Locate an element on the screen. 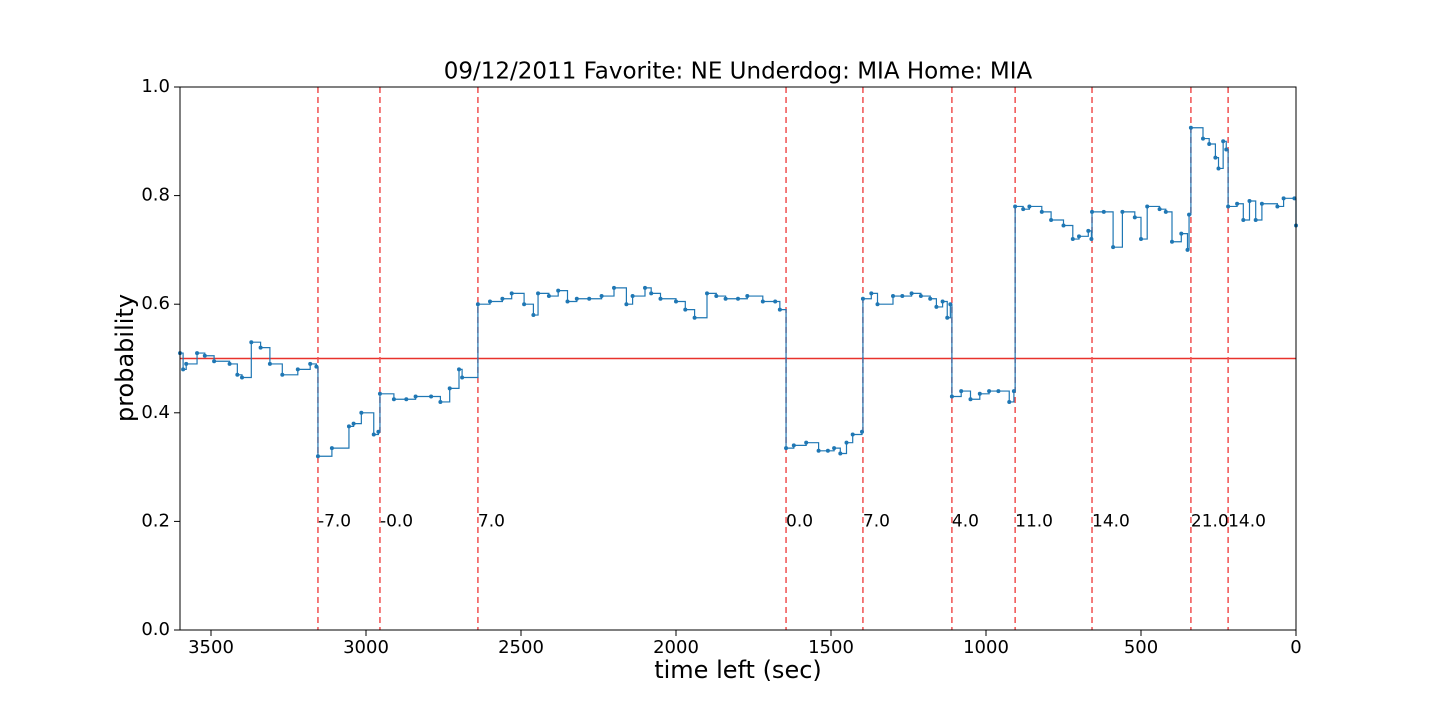 This screenshot has height=724, width=1440. event-label: 0.0 is located at coordinates (799, 521).